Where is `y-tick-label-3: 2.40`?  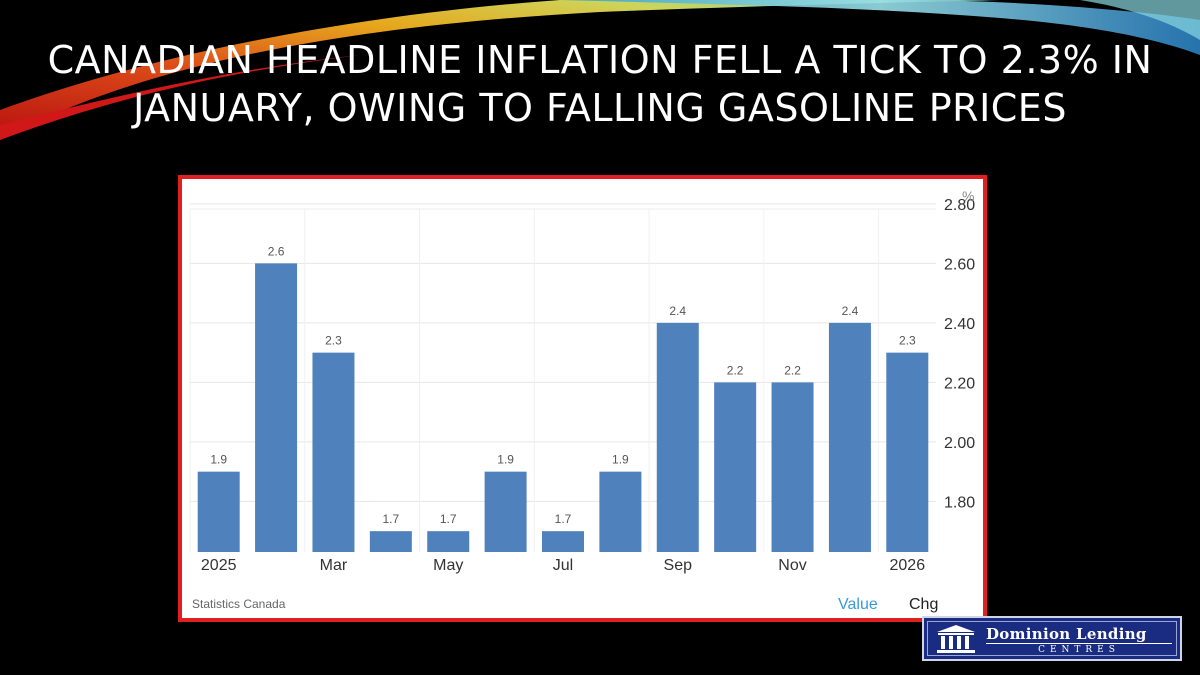
y-tick-label-3: 2.40 is located at coordinates (959, 324).